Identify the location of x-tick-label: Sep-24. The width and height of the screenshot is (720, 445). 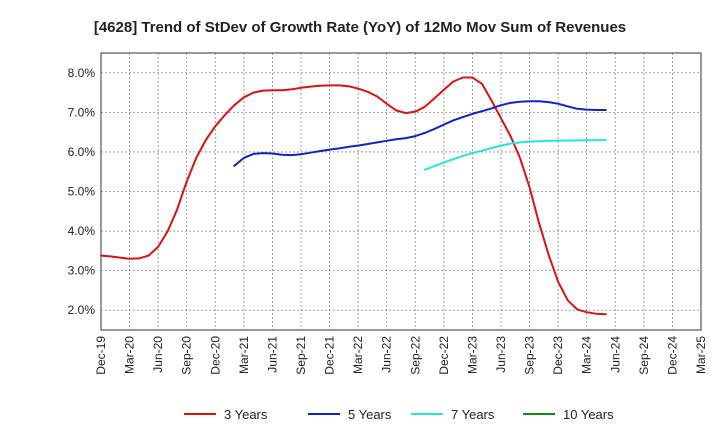
(644, 355).